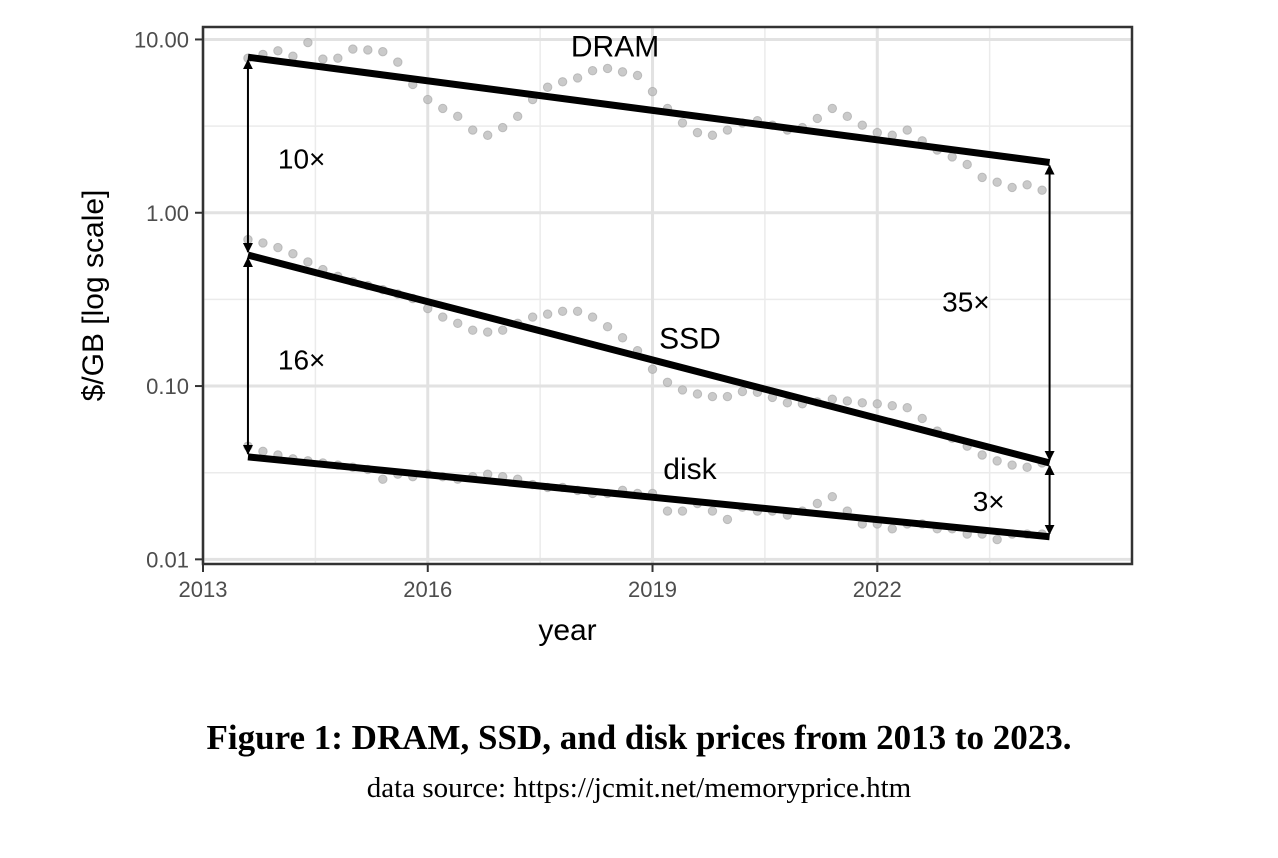 The width and height of the screenshot is (1278, 858). I want to click on x-tick-label: 2013, so click(203, 589).